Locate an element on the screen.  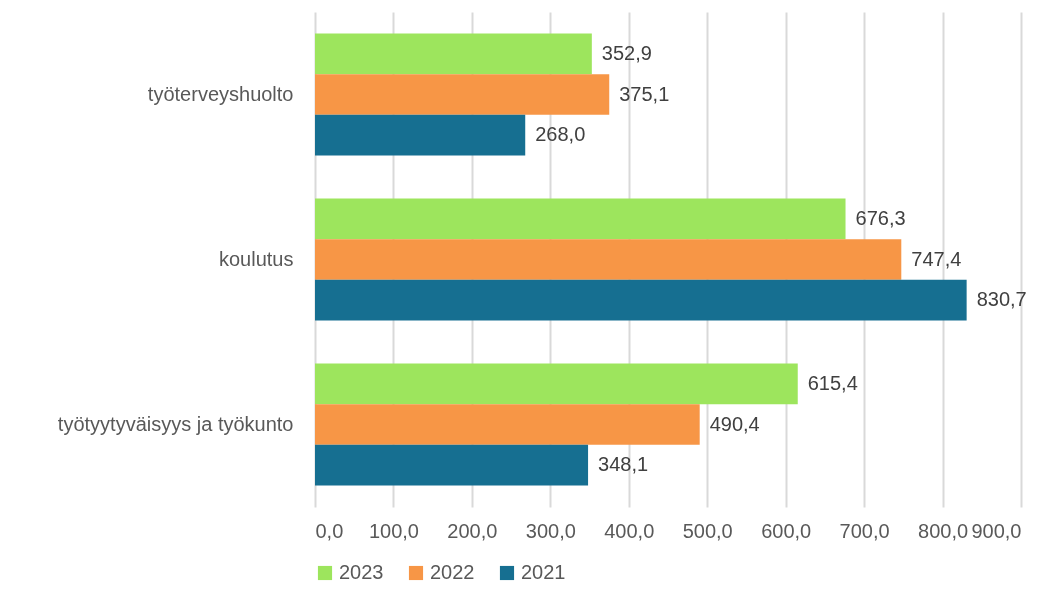
data-label: 375,1 is located at coordinates (644, 93).